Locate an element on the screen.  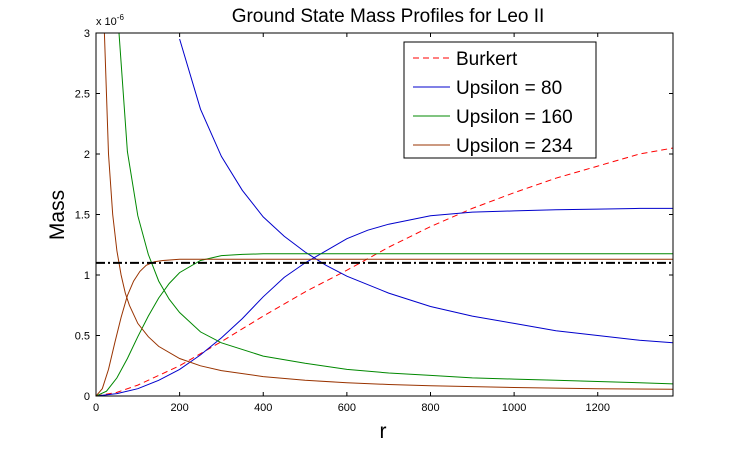
y-axis-exponent-base: x 10-6 is located at coordinates (110, 20).